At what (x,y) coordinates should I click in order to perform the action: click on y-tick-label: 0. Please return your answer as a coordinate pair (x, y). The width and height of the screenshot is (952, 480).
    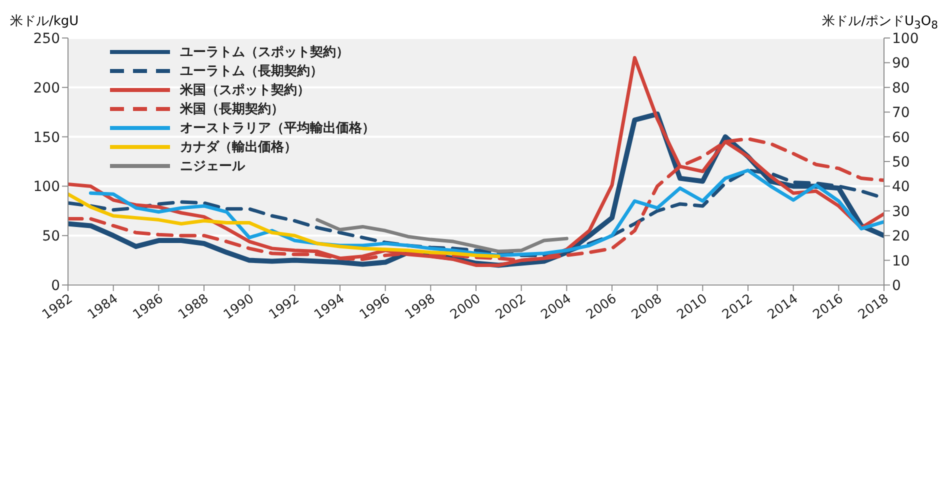
    Looking at the image, I should click on (55, 286).